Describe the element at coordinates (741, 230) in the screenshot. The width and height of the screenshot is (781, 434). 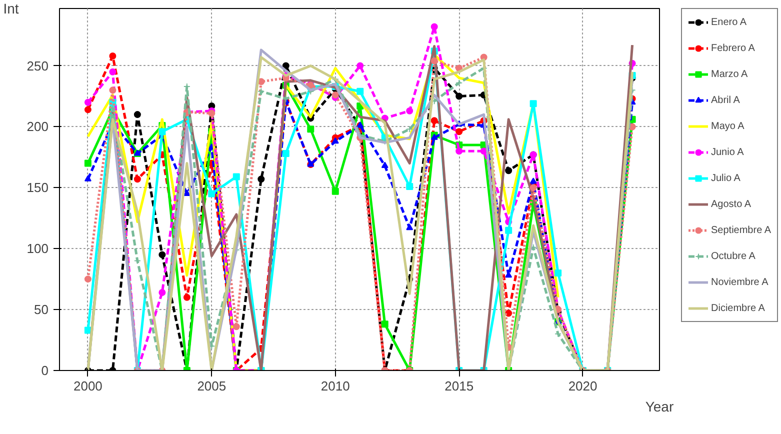
I see `legend-label: Septiembre A` at that location.